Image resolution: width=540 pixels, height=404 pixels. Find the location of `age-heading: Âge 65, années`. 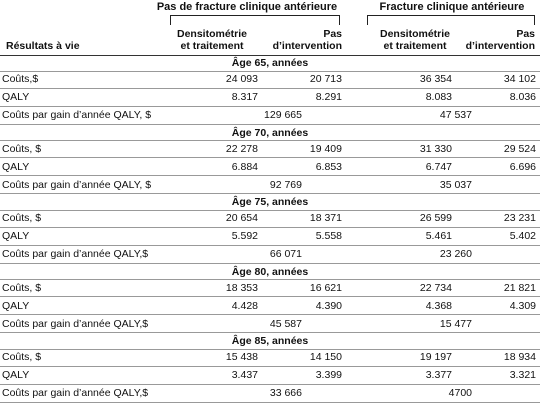

age-heading: Âge 65, années is located at coordinates (270, 63).